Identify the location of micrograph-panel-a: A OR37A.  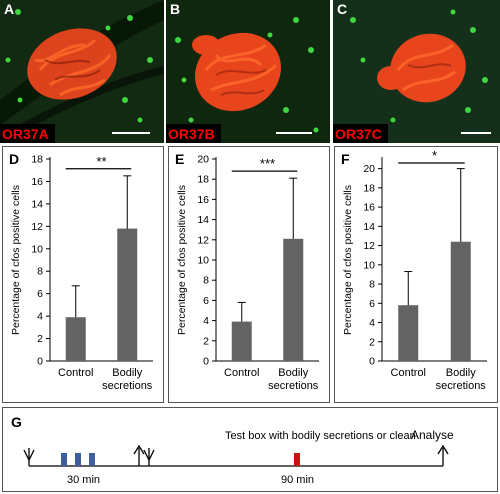
(82, 71).